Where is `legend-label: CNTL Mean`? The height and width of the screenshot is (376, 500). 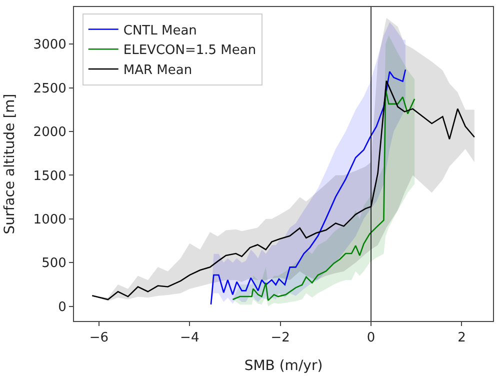 legend-label: CNTL Mean is located at coordinates (160, 30).